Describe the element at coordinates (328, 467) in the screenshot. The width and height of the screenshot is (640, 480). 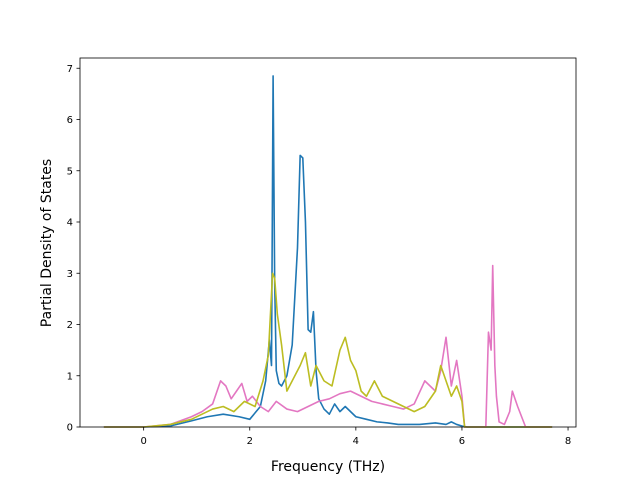
I see `x-axis-label: Frequency (THz)` at that location.